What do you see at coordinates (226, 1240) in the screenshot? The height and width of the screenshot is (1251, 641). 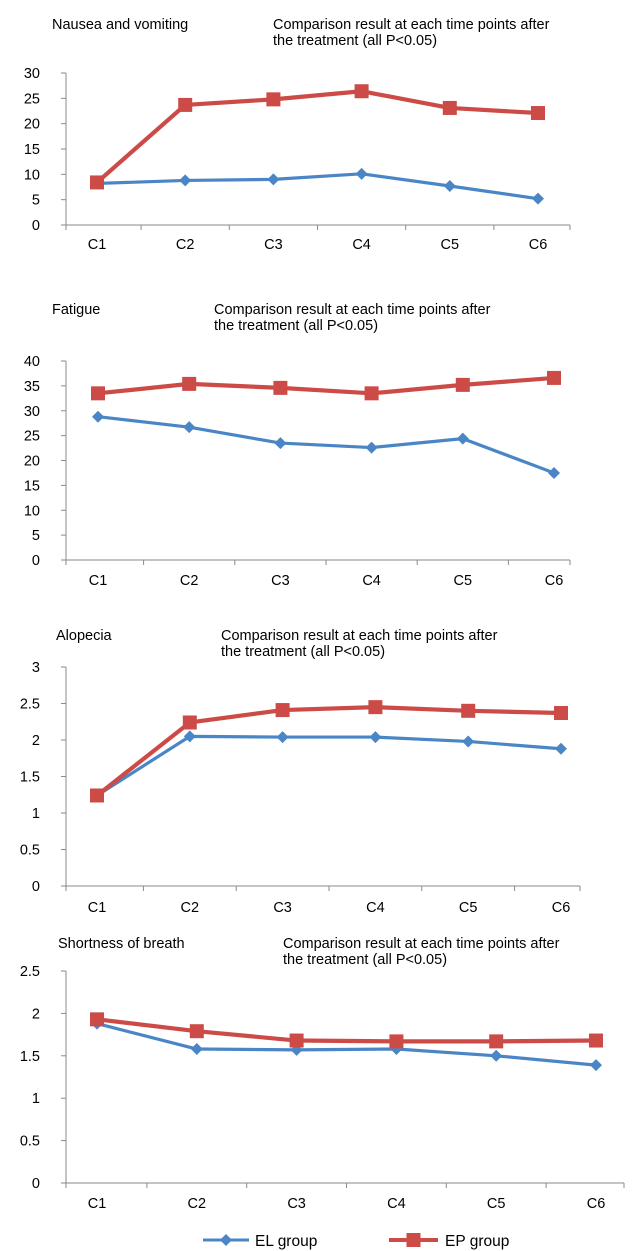 I see `legend-diamond-marker` at bounding box center [226, 1240].